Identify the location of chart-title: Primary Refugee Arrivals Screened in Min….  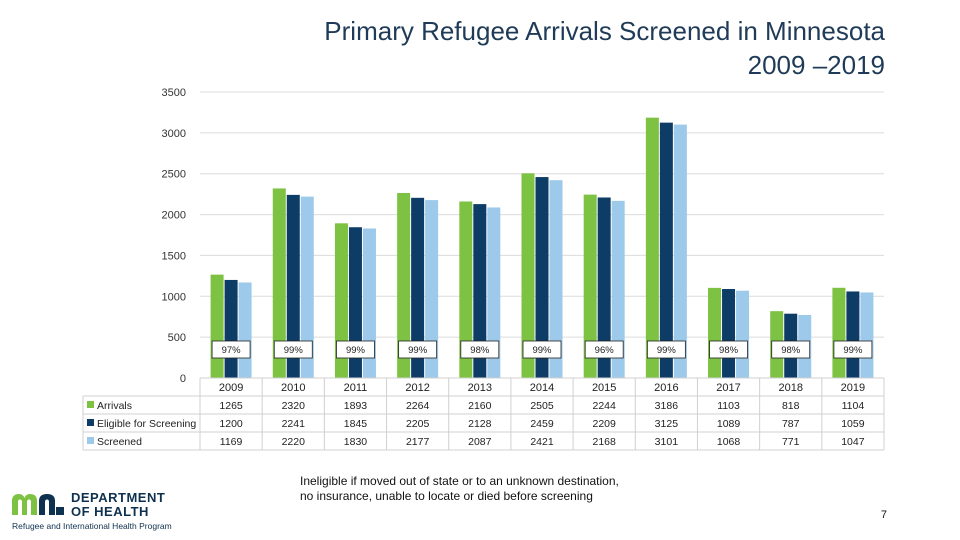
(604, 48).